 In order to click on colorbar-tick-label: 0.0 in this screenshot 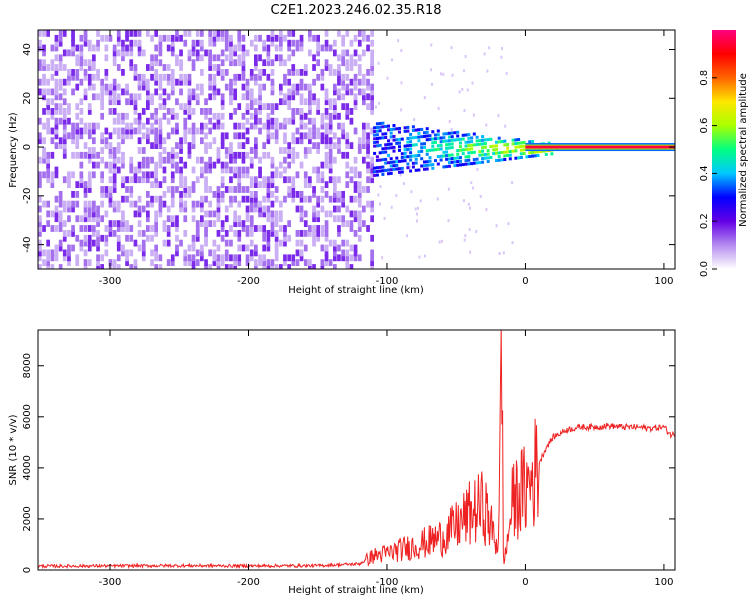, I will do `click(704, 269)`.